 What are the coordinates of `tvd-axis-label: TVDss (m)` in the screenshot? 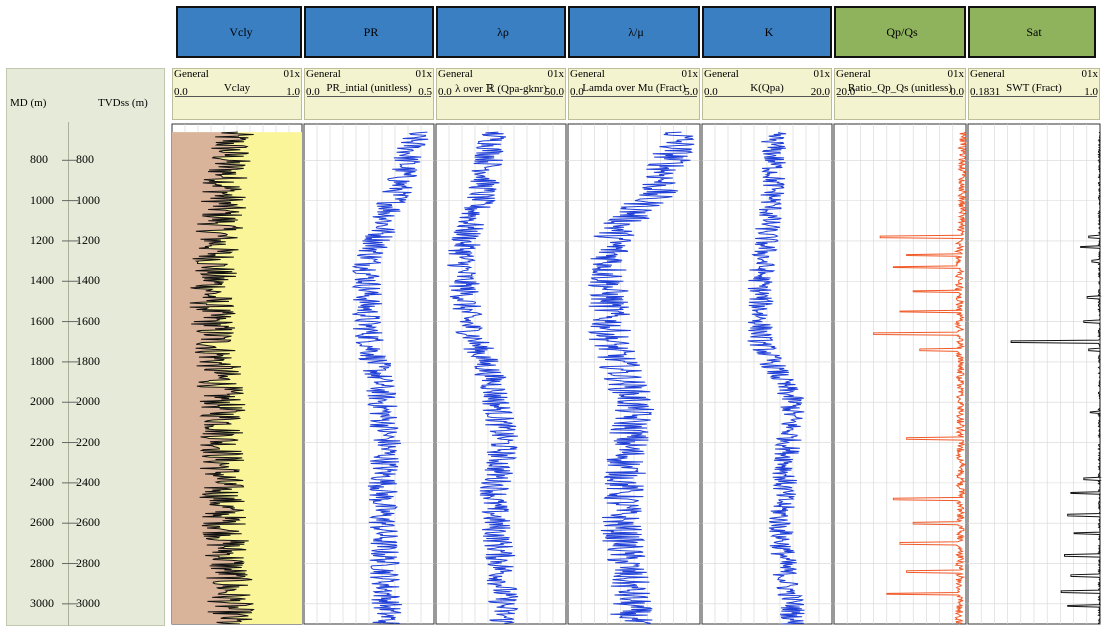 It's located at (123, 103).